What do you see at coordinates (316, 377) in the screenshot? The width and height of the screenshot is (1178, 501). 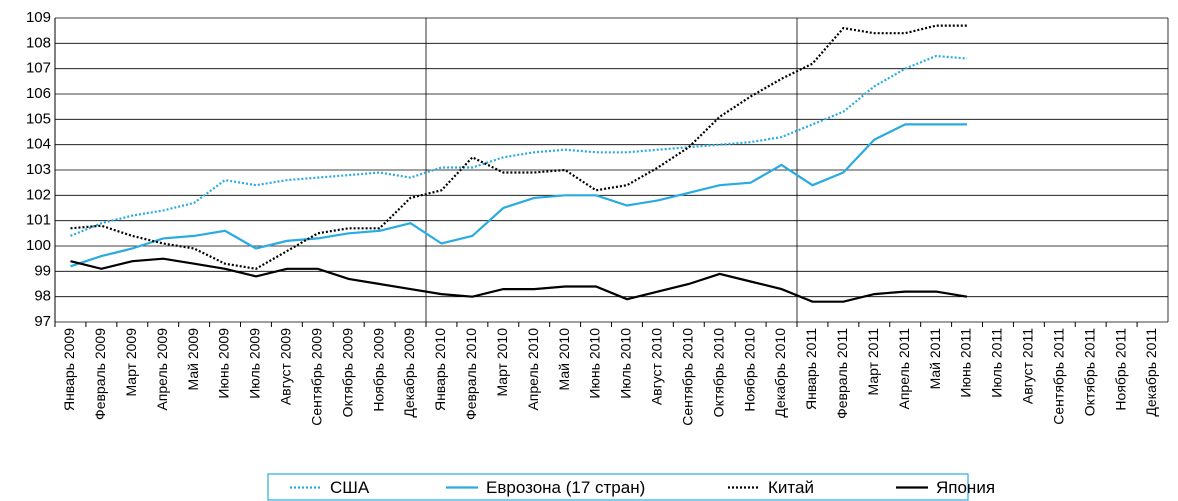 I see `x-tick-label: Сентябрь 2009` at bounding box center [316, 377].